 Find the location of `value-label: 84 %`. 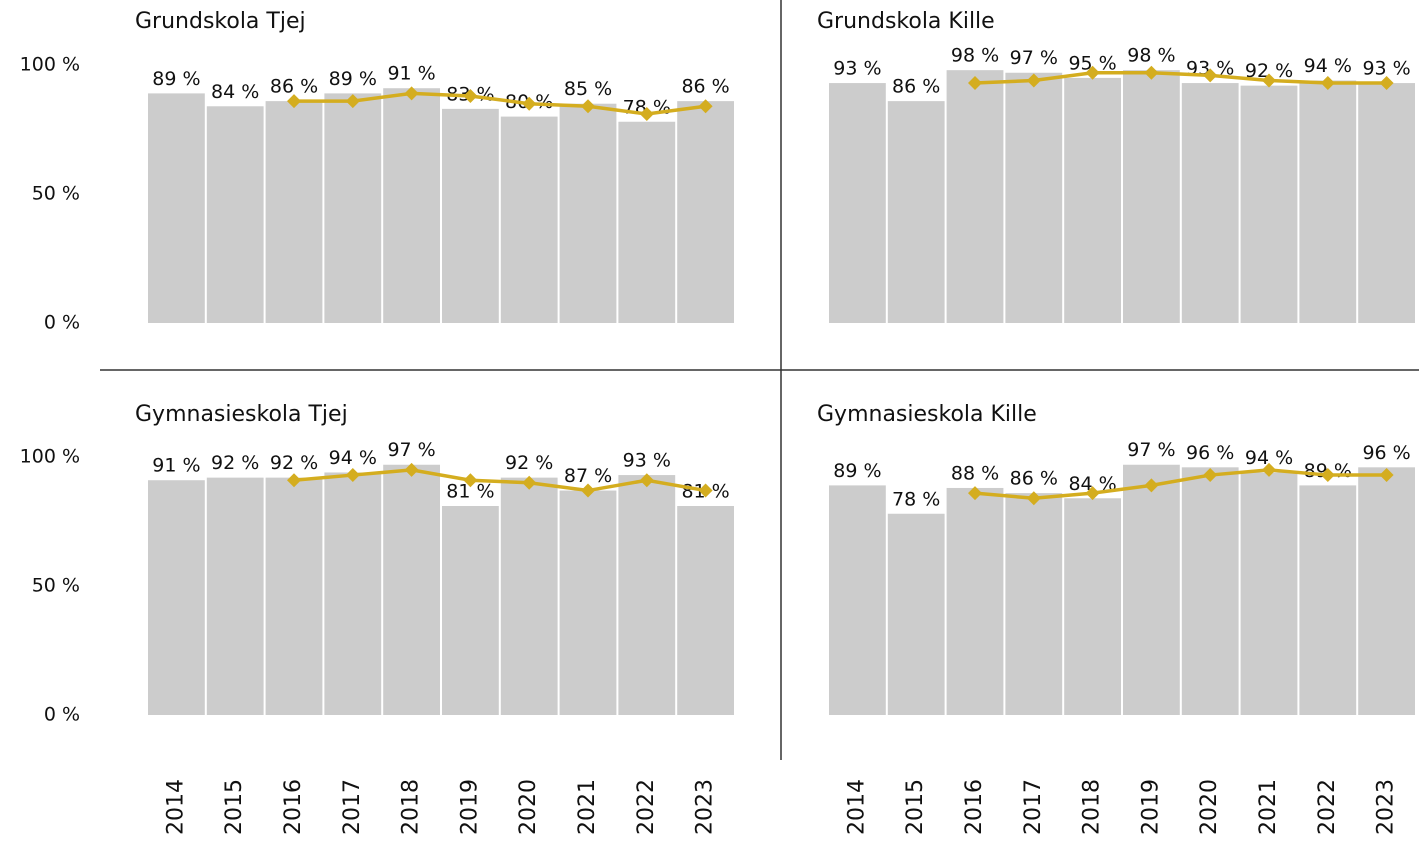

value-label: 84 % is located at coordinates (235, 92).